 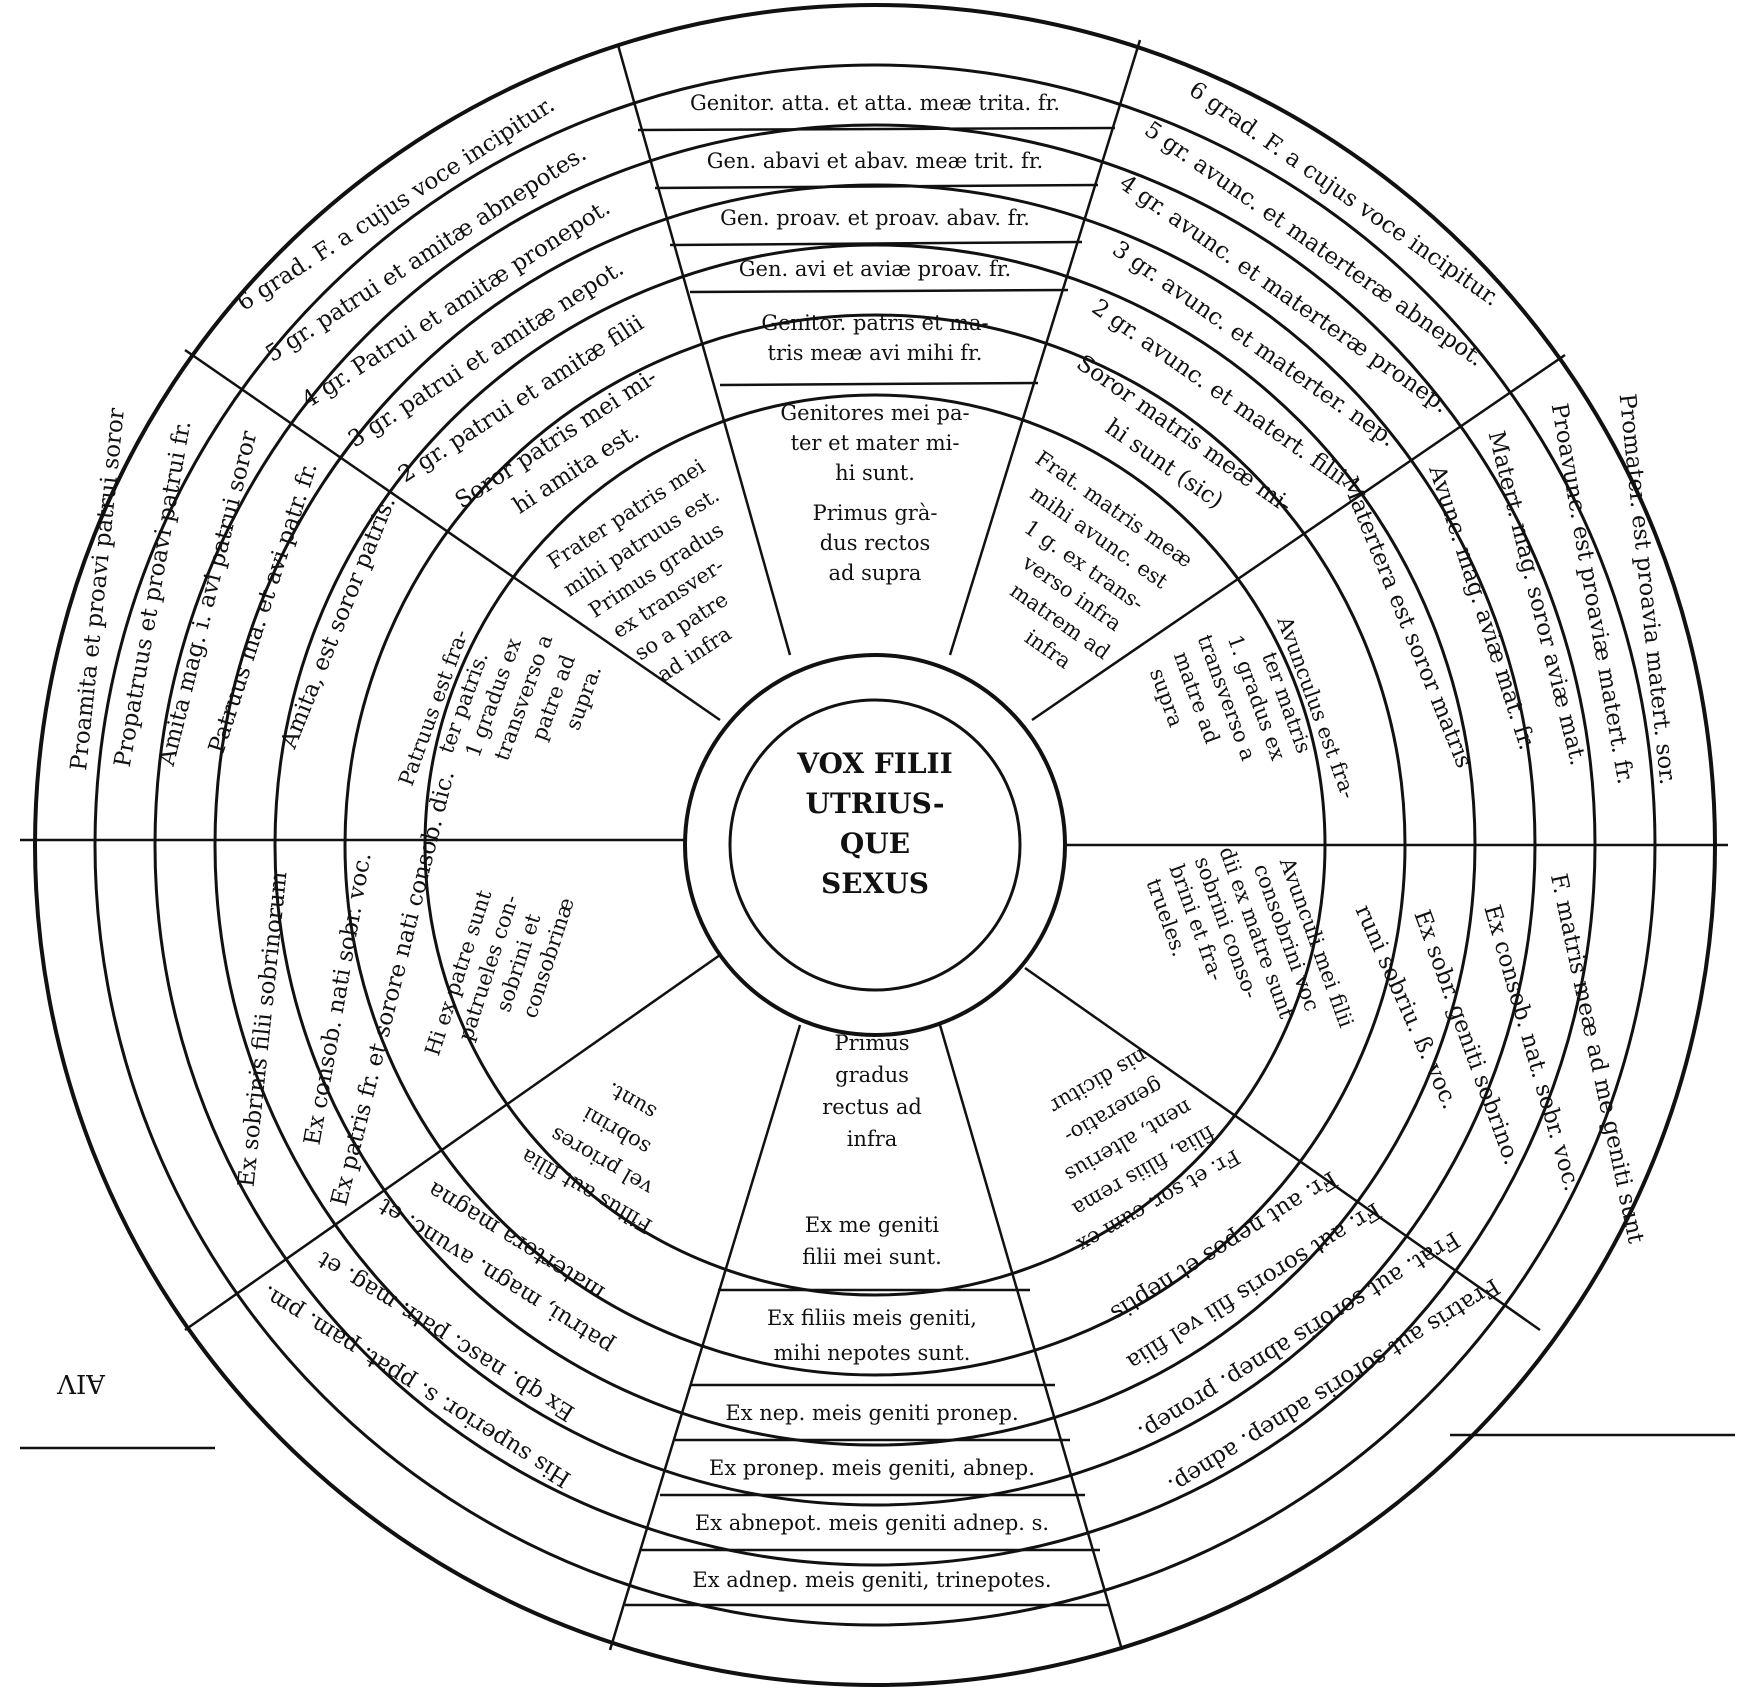 I want to click on bottom-column-left-edge, so click(x=705, y=1337).